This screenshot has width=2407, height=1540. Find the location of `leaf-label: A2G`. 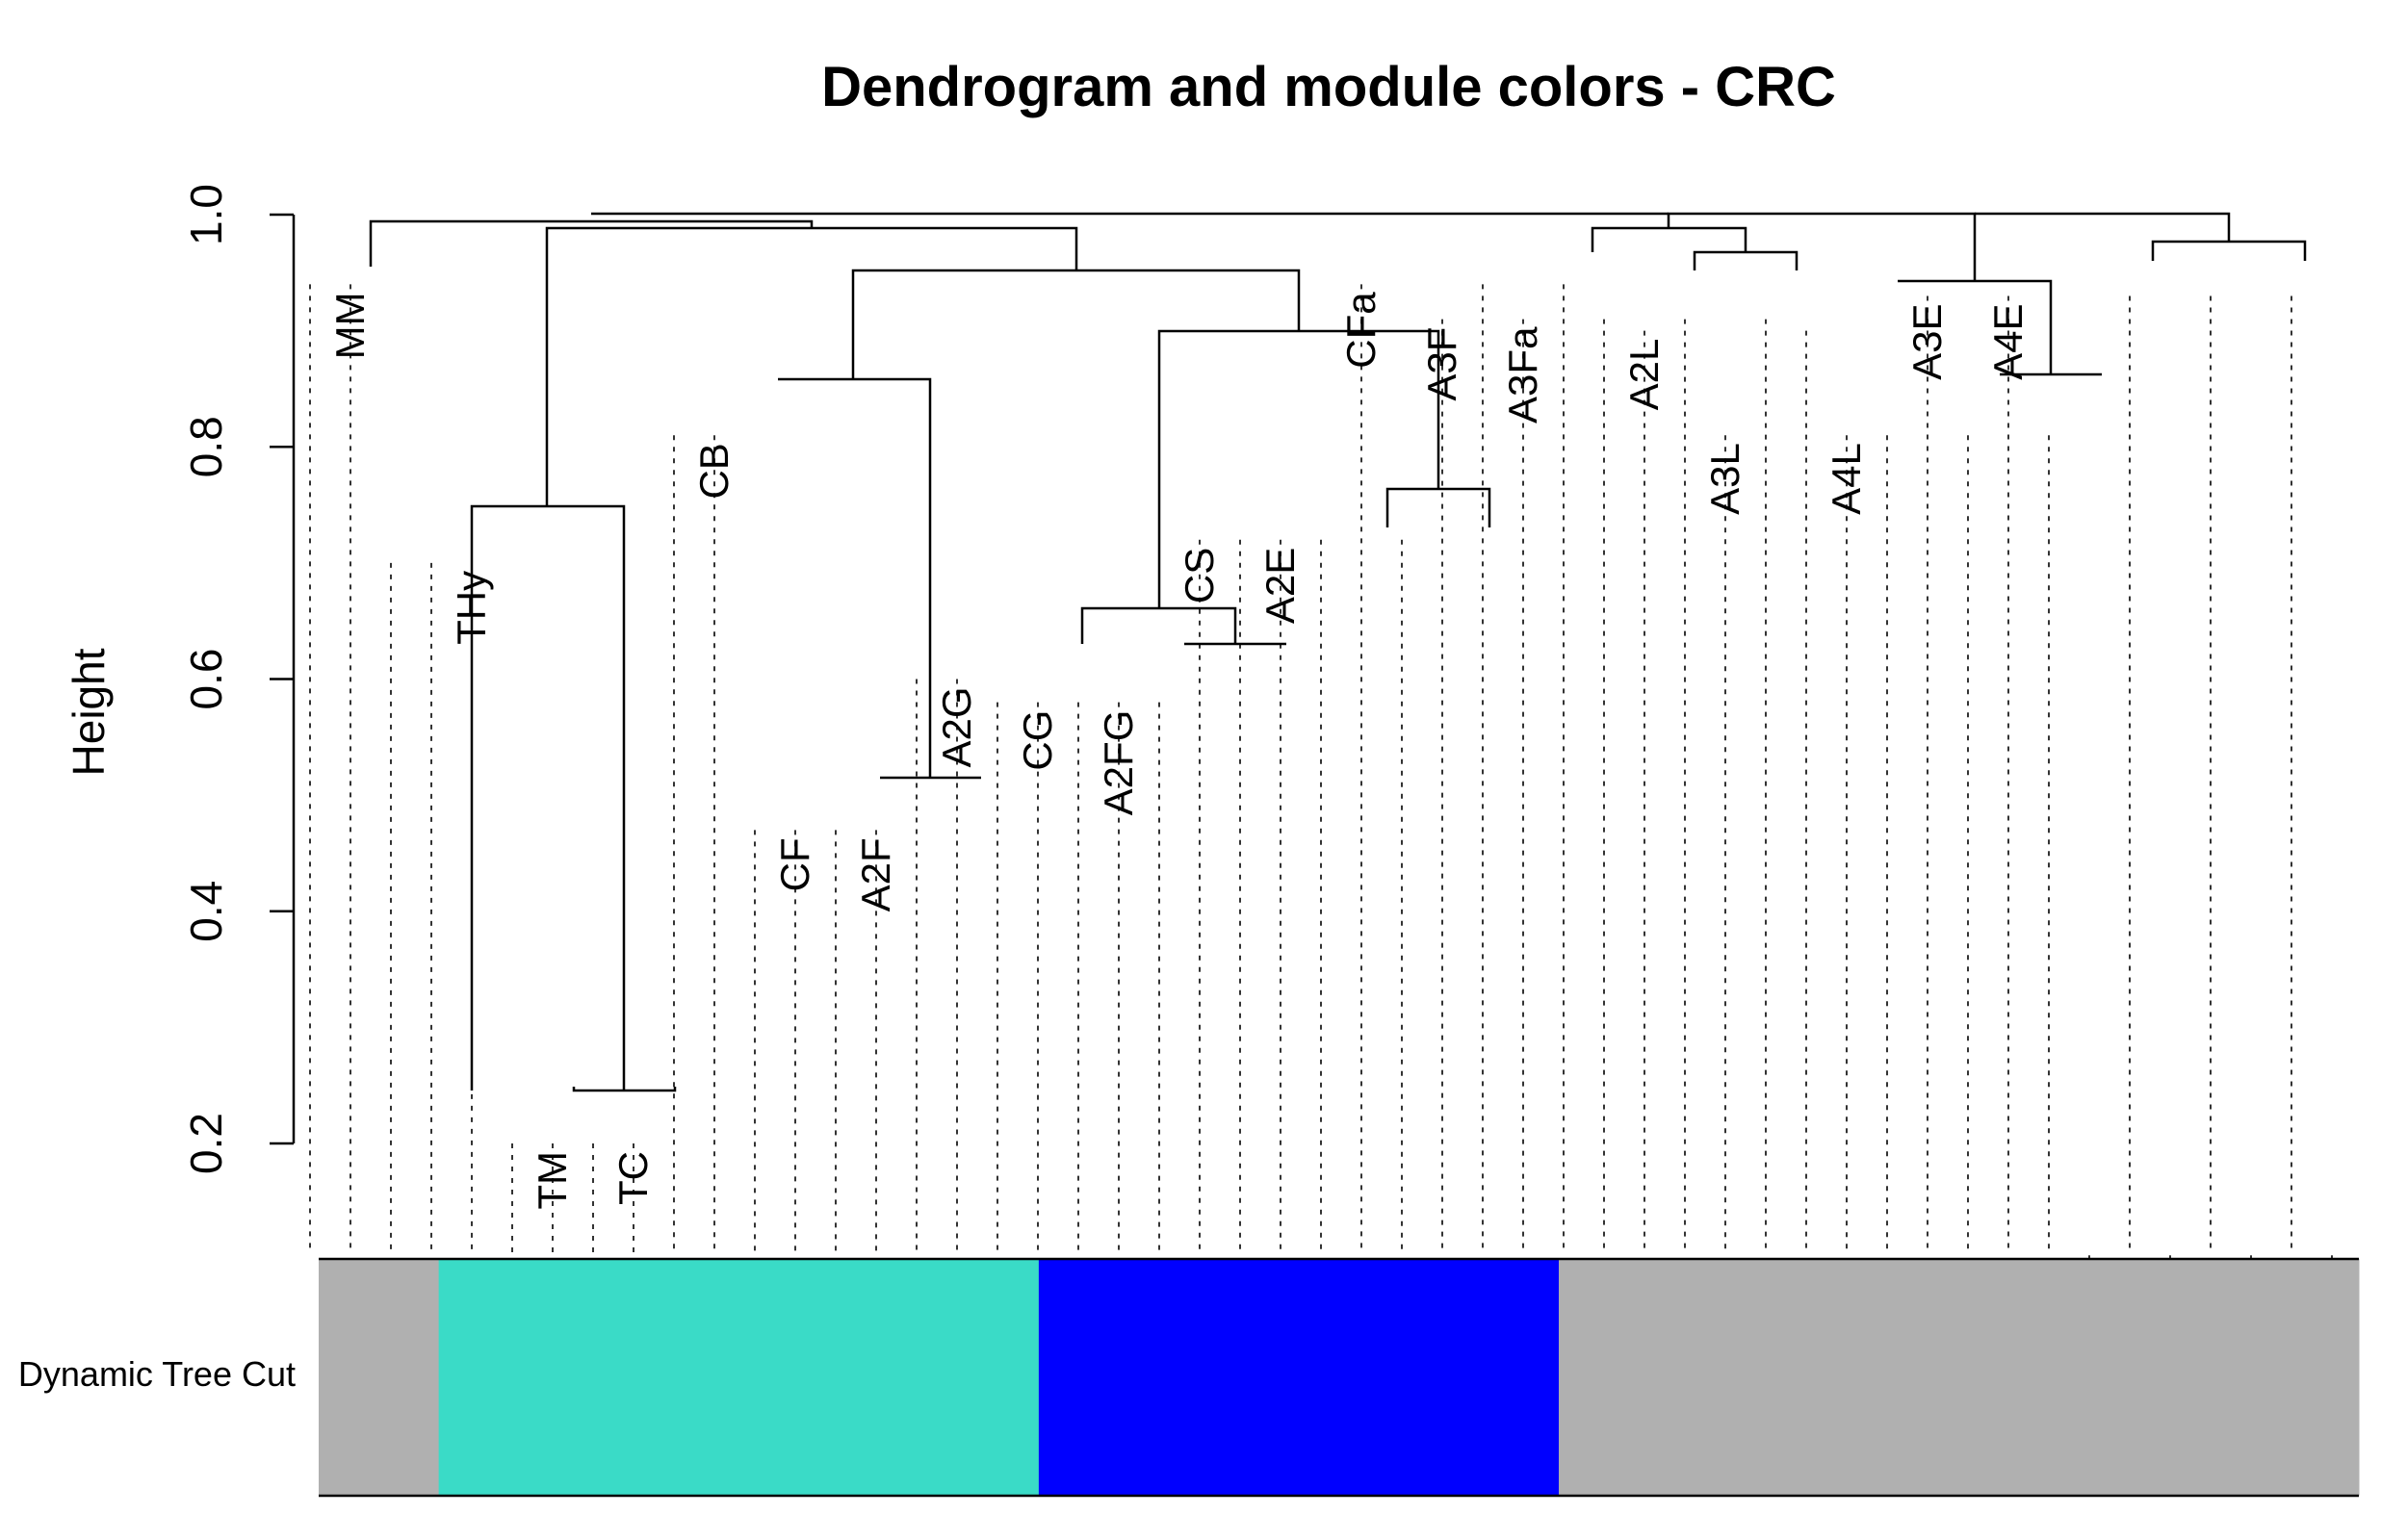

leaf-label: A2G is located at coordinates (956, 727).